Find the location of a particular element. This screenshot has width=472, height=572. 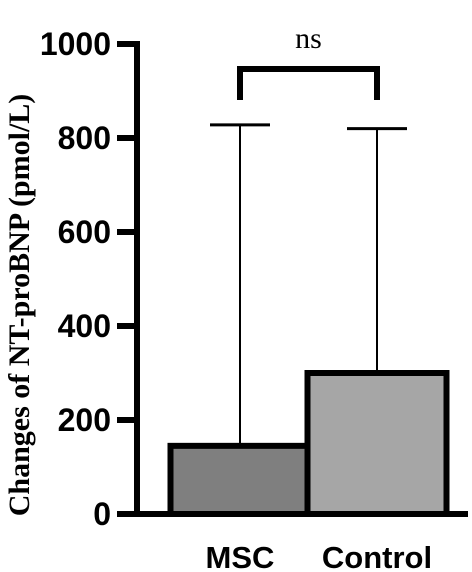

y-tick-label: 600 is located at coordinates (84, 232).